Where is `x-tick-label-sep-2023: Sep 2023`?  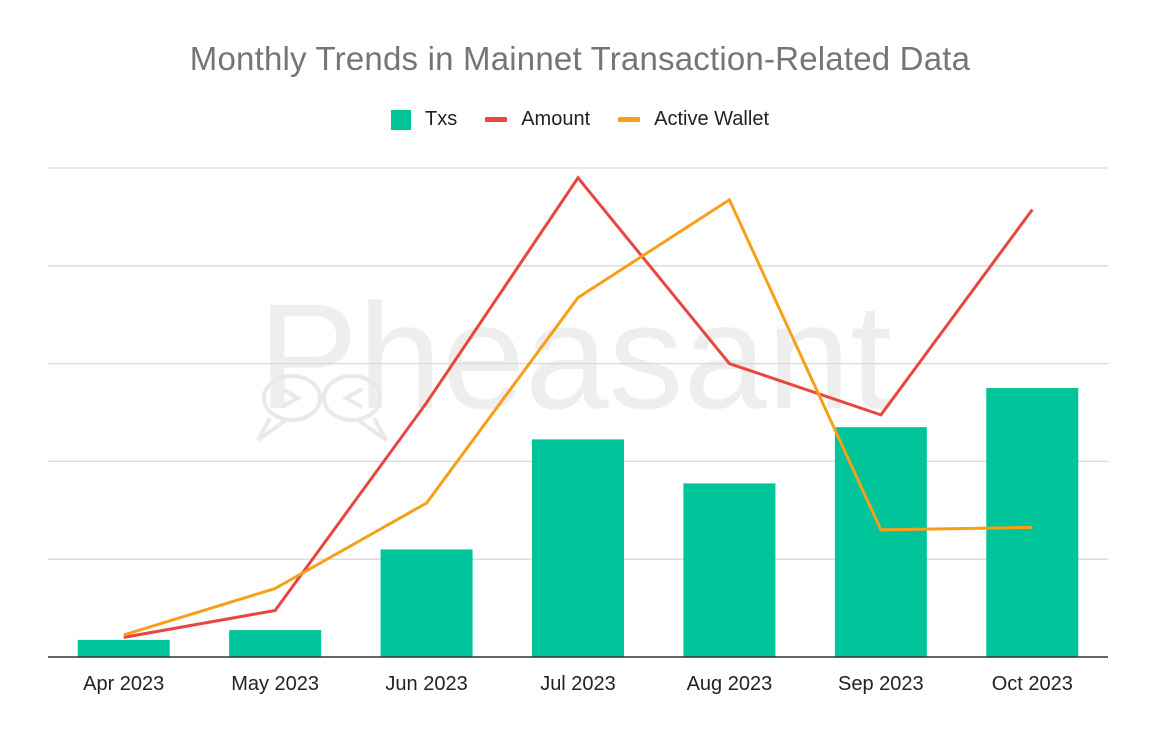
x-tick-label-sep-2023: Sep 2023 is located at coordinates (881, 684).